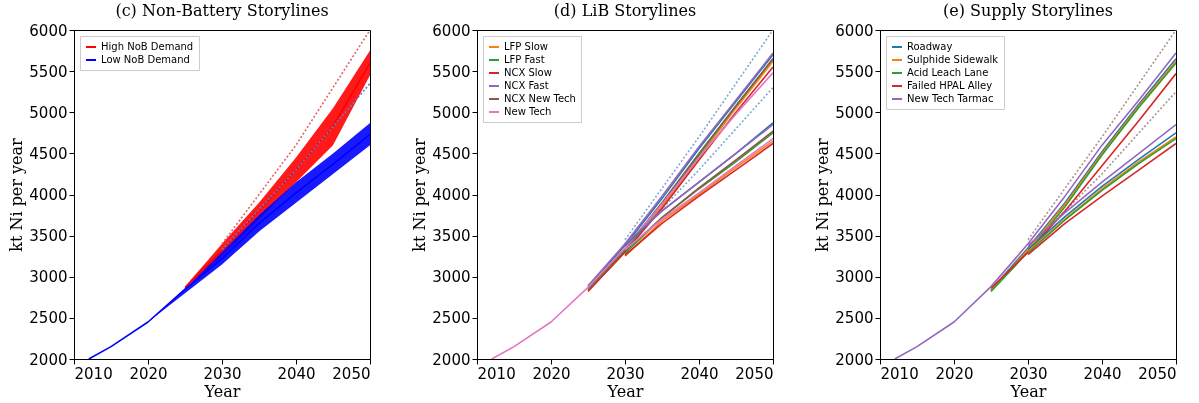 Image resolution: width=1199 pixels, height=403 pixels. Describe the element at coordinates (540, 98) in the screenshot. I see `legend-label: NCX New Tech` at that location.